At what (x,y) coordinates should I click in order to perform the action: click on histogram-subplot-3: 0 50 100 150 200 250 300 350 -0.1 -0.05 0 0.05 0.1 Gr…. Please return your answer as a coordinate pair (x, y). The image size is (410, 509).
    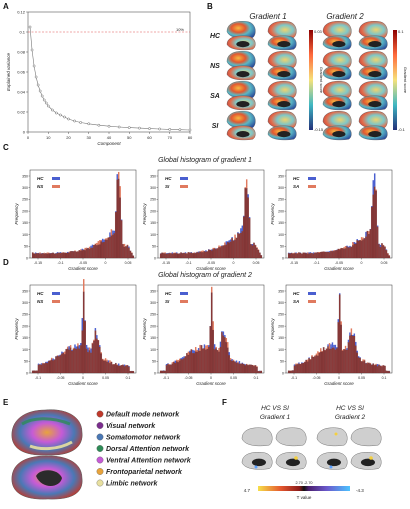
    Looking at the image, I should click on (331, 335).